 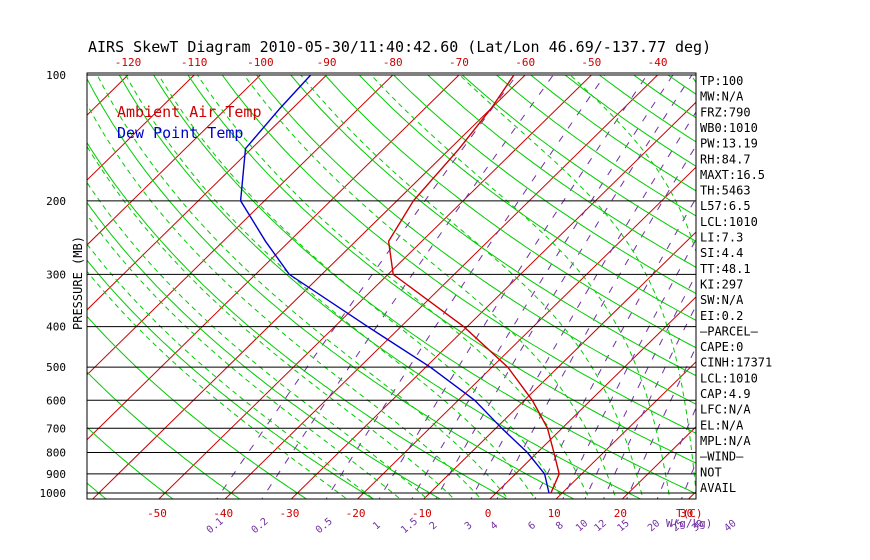 I want to click on top-temp-tick-label: -60, so click(x=525, y=62).